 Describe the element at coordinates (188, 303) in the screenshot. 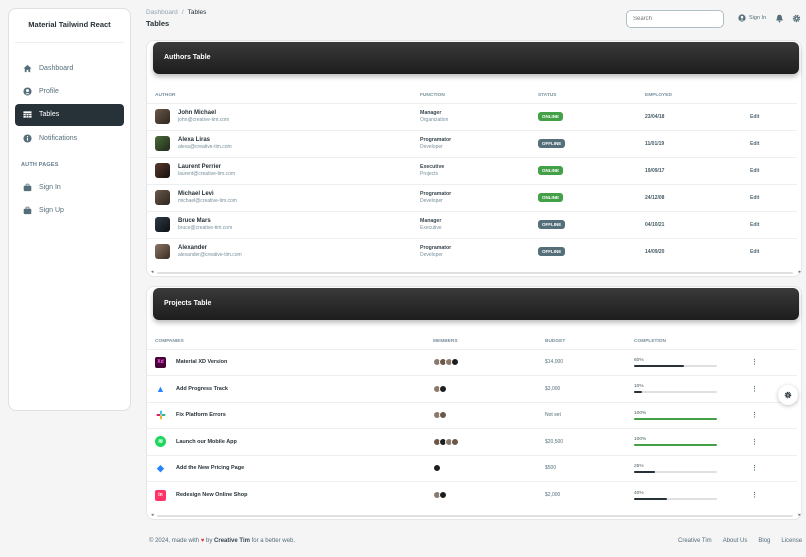

I see `projects-table-title: Projects Table` at that location.